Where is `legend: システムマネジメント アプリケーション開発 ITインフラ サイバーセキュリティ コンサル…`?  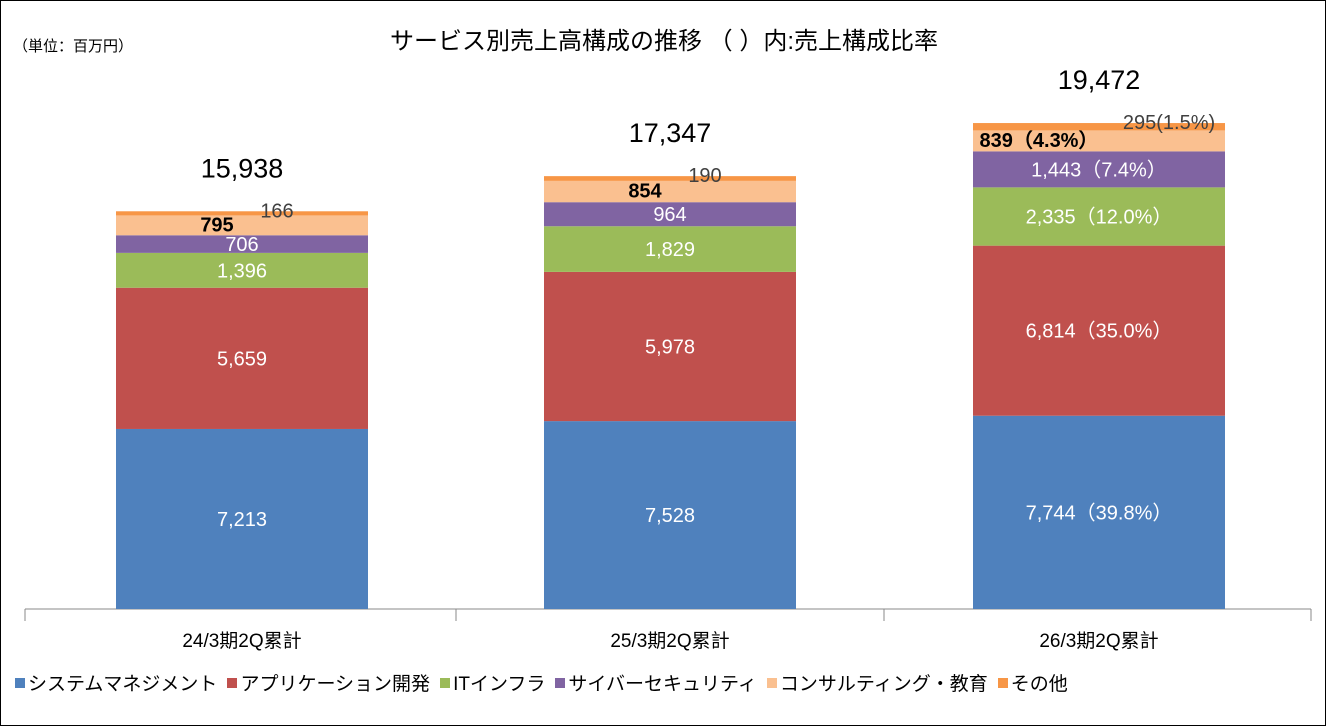
legend: システムマネジメント アプリケーション開発 ITインフラ サイバーセキュリティ コンサル… is located at coordinates (541, 682).